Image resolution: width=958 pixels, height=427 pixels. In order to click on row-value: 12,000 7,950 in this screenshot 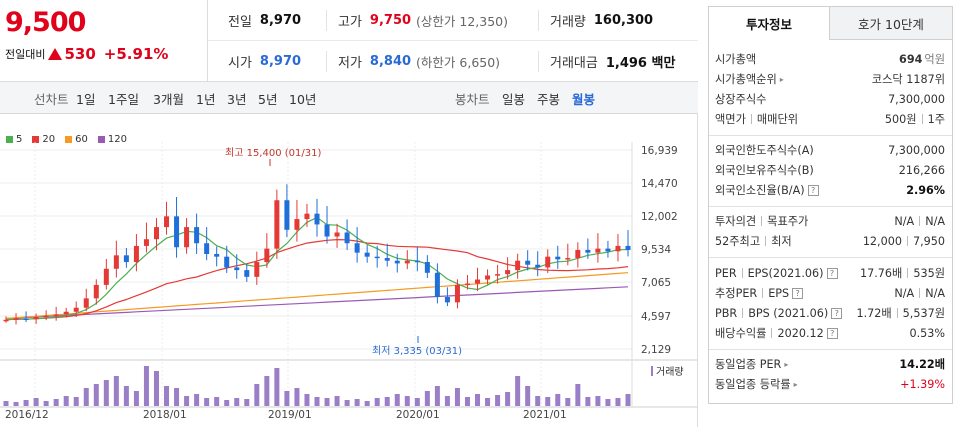, I will do `click(904, 241)`.